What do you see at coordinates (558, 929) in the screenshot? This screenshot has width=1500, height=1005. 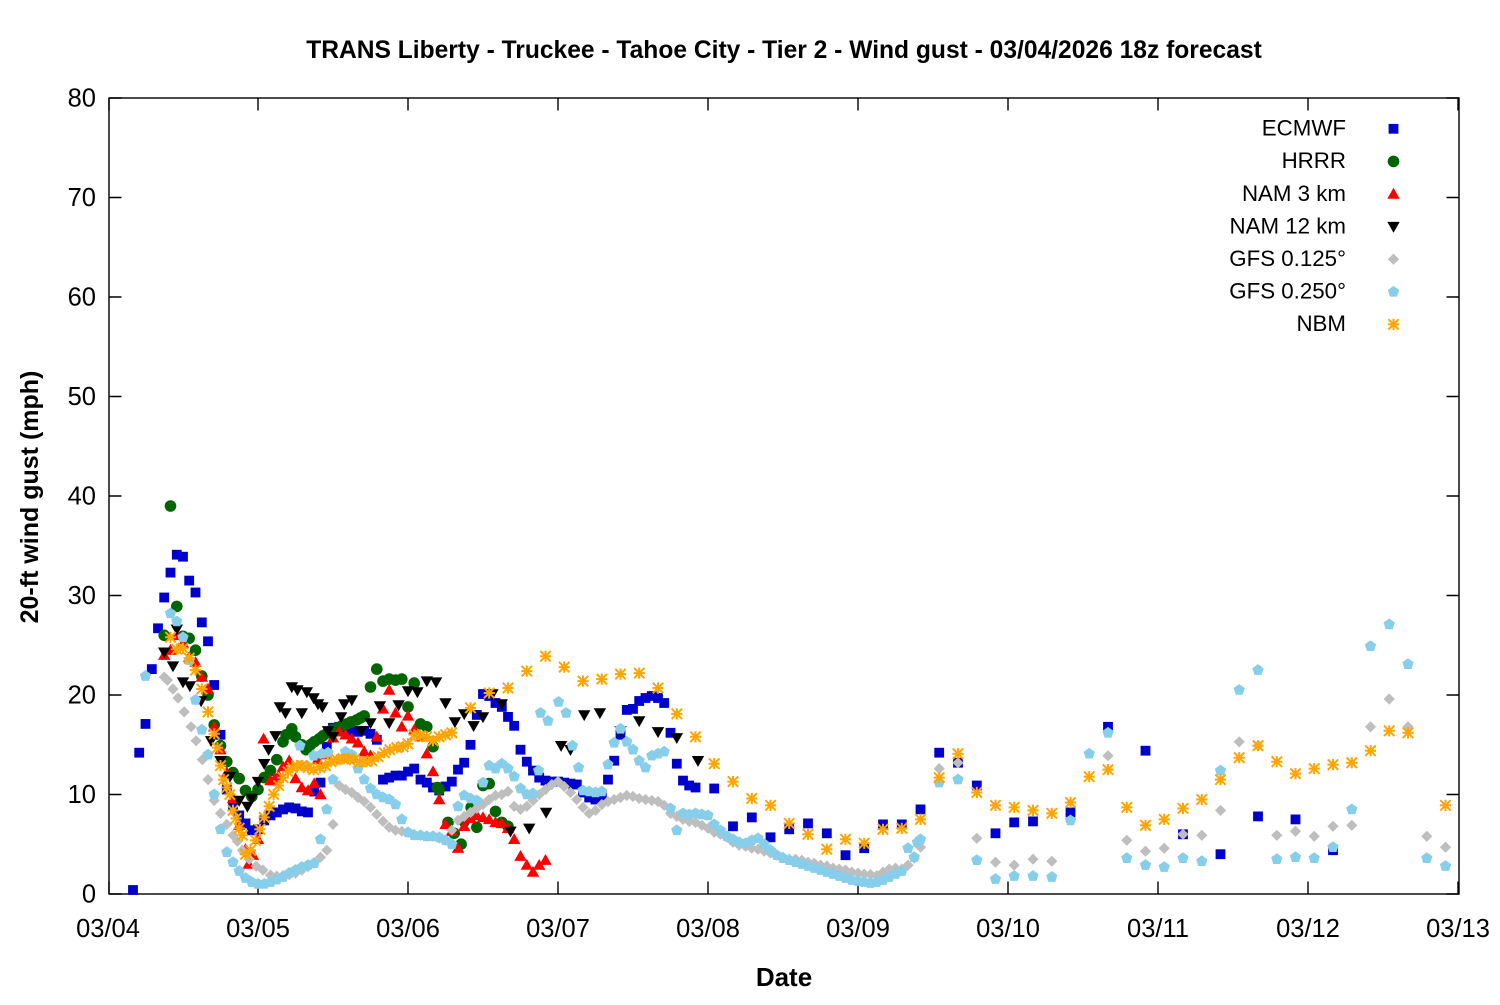 I see `svg-text: 03/07` at bounding box center [558, 929].